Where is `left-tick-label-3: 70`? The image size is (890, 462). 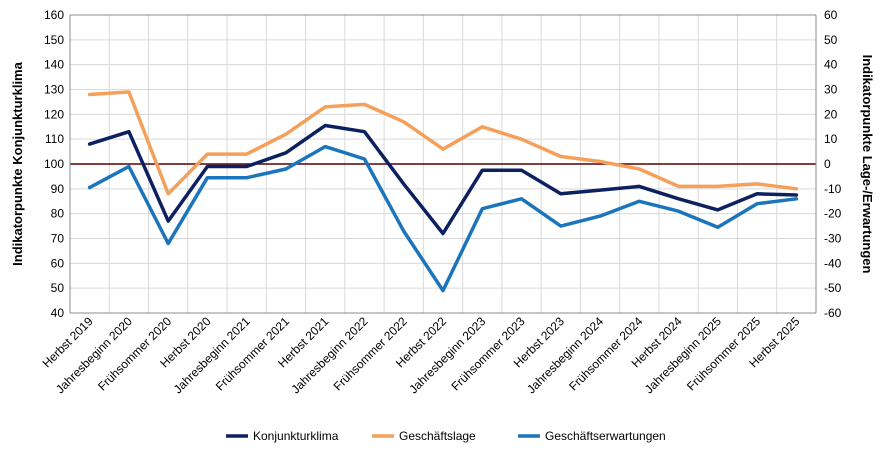
left-tick-label-3: 70 is located at coordinates (58, 239).